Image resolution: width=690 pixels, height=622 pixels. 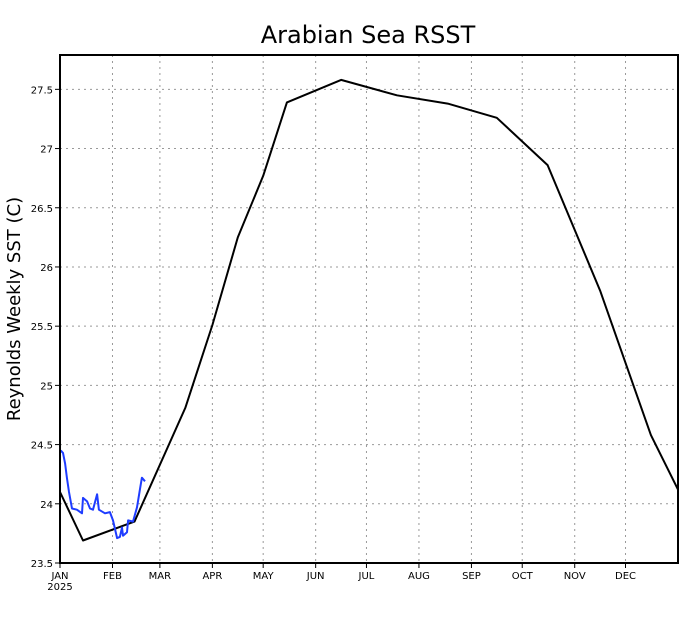 What do you see at coordinates (14, 309) in the screenshot?
I see `y-axis-label: Reynolds Weekly SST (C)` at bounding box center [14, 309].